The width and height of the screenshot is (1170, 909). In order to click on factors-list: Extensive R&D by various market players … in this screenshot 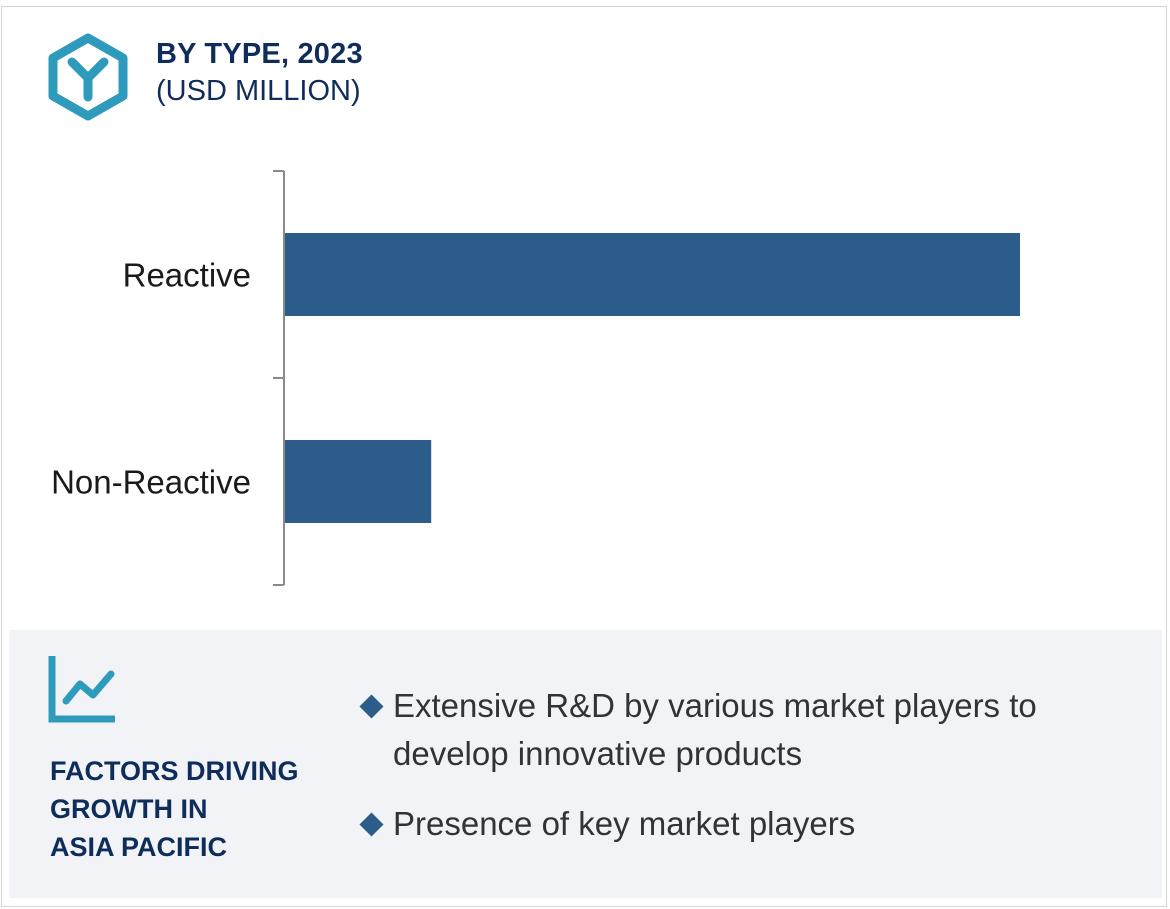, I will do `click(739, 776)`.